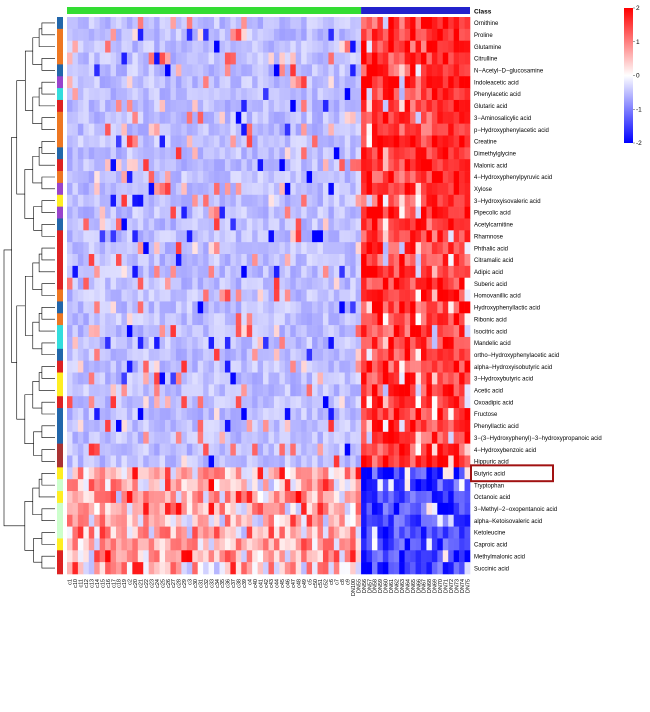 This screenshot has width=650, height=712. I want to click on column-label: DN67, so click(425, 586).